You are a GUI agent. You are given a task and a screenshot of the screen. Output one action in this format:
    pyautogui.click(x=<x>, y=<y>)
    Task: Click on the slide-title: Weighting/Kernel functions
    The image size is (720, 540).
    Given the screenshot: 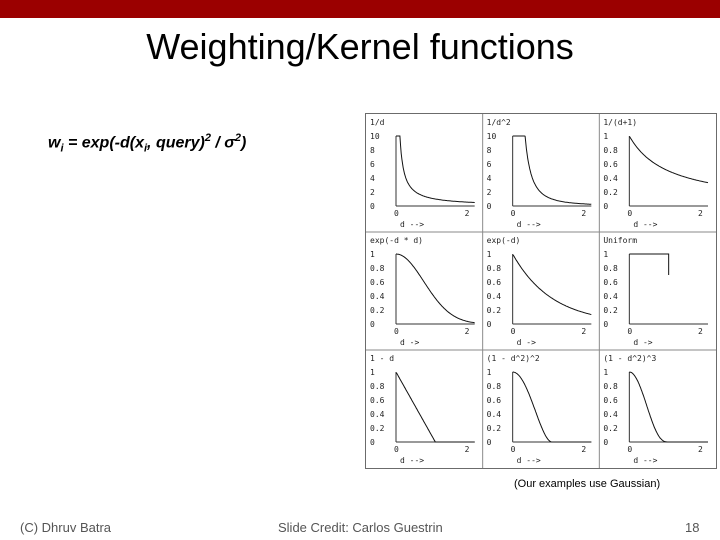 What is the action you would take?
    pyautogui.click(x=360, y=46)
    